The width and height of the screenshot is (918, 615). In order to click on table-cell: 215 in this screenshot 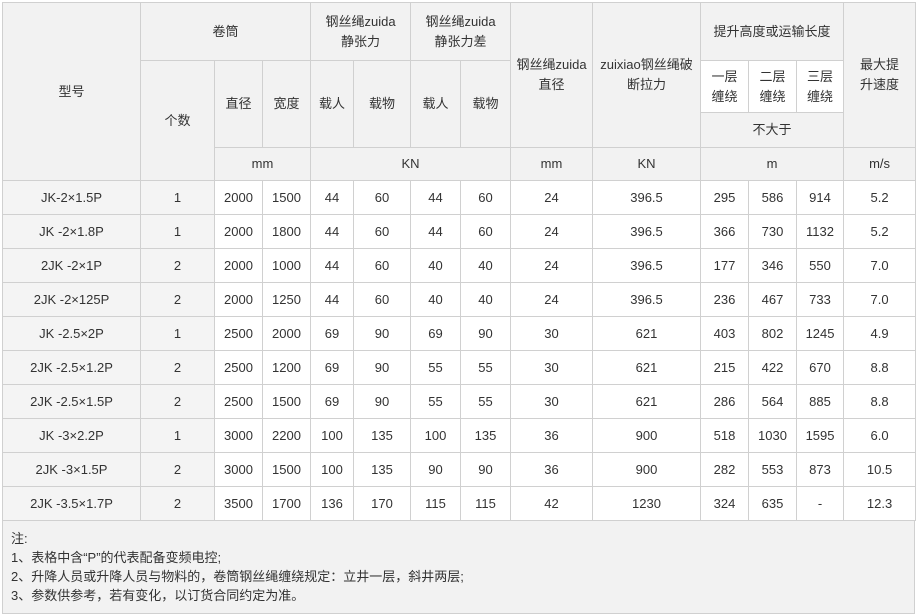, I will do `click(725, 367)`.